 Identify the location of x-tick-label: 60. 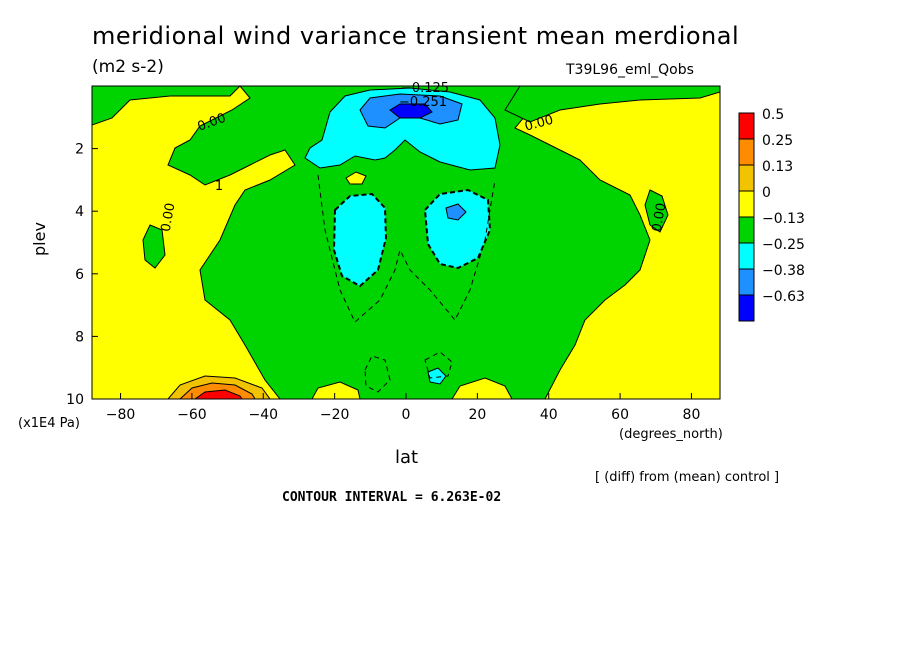
(620, 415).